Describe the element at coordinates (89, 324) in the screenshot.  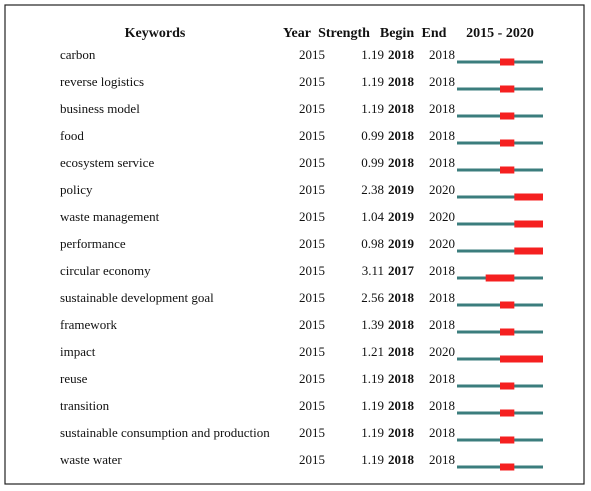
I see `keyword: framework` at that location.